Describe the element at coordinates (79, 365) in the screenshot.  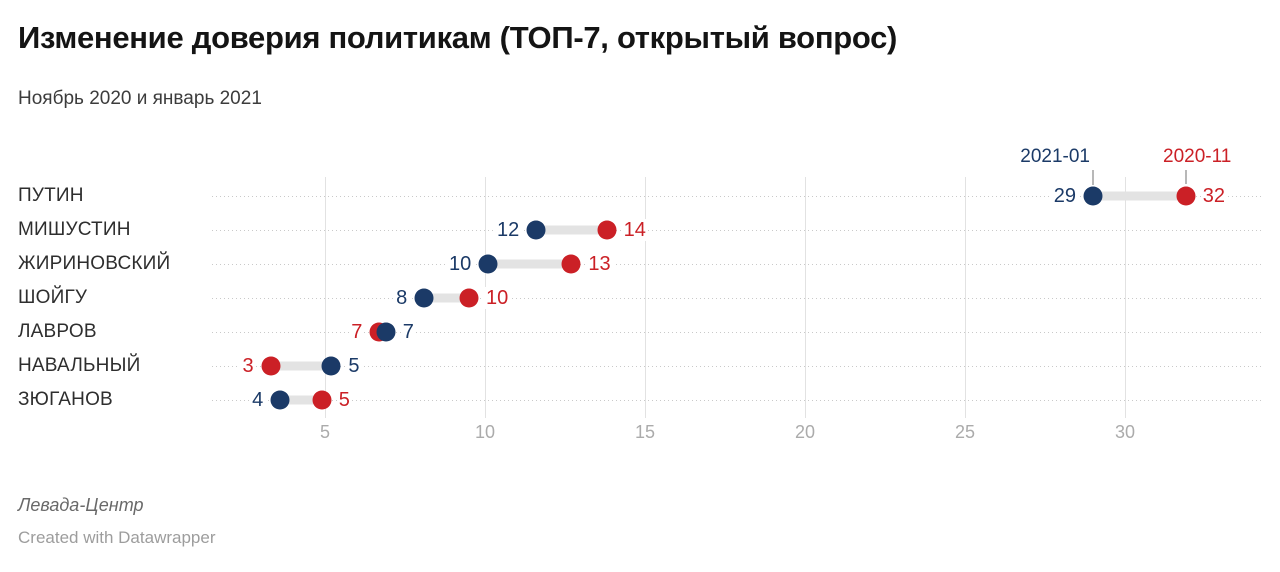
I see `category-label: НАВАЛЬНЫЙ` at that location.